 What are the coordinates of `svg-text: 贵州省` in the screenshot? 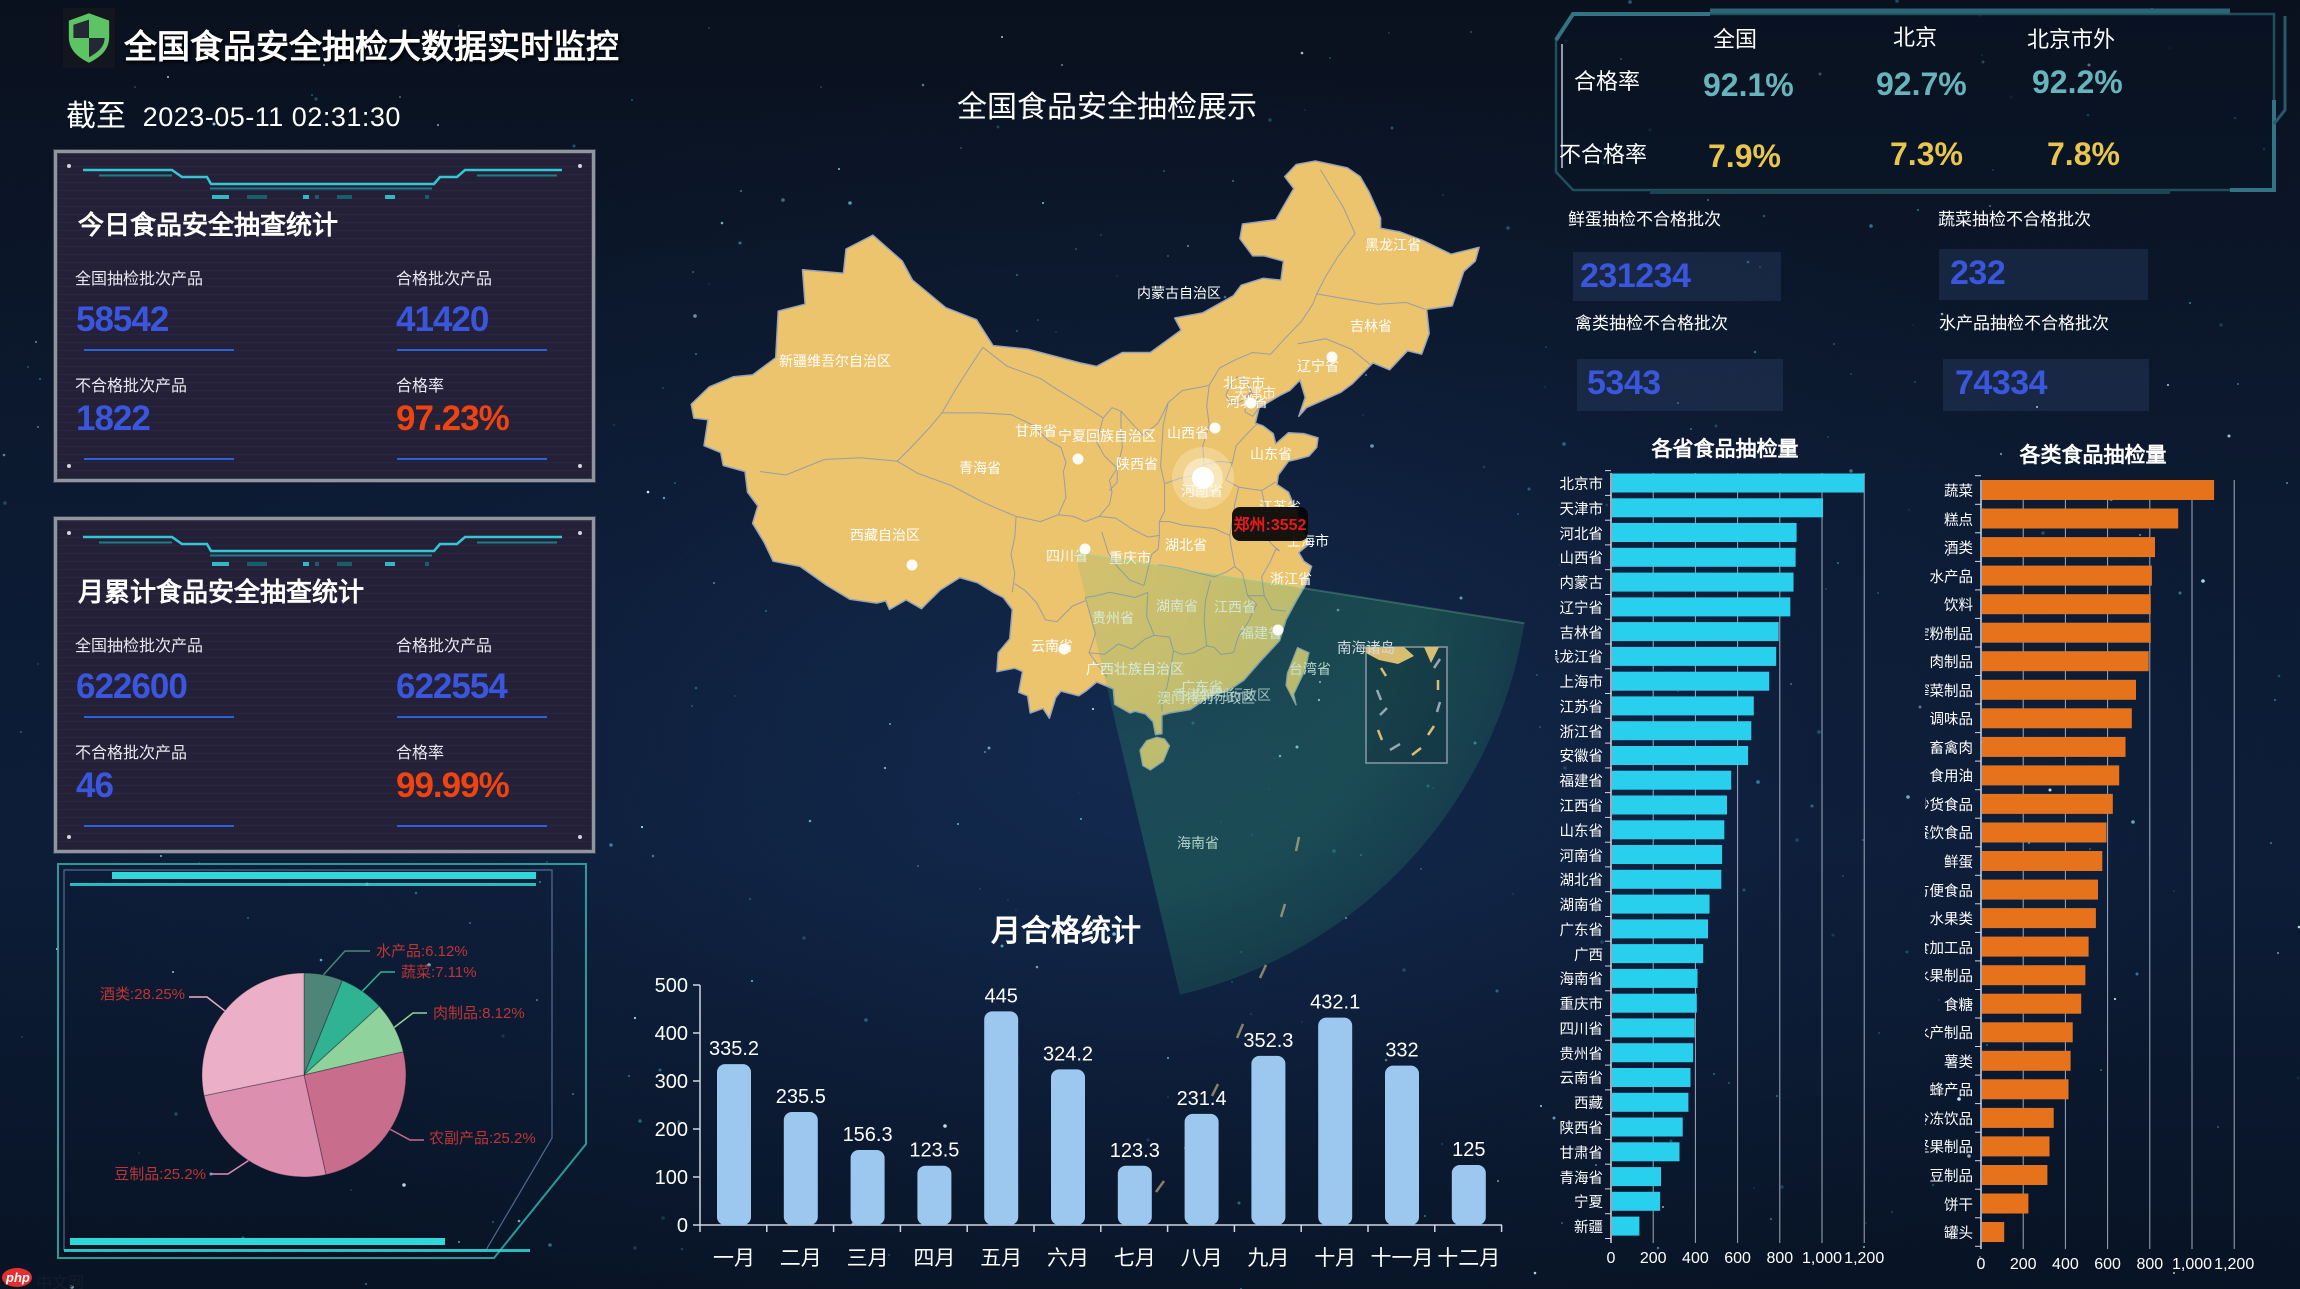 It's located at (1582, 1054).